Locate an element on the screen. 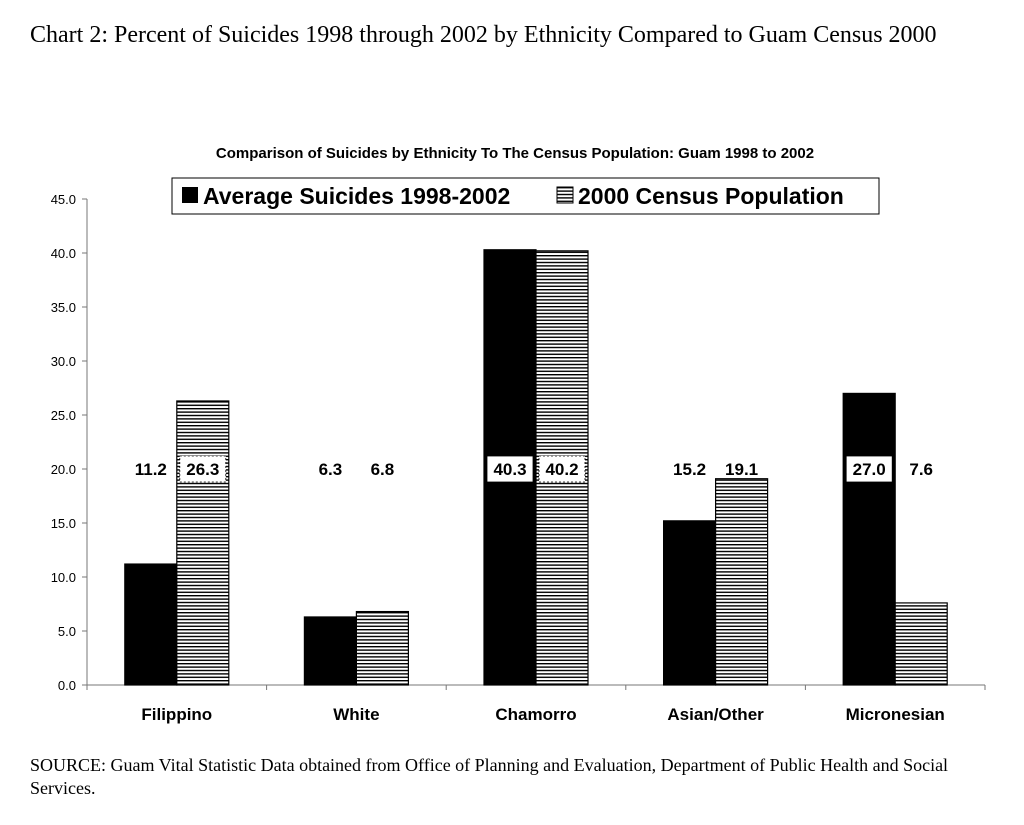  data-label: 40.3 is located at coordinates (509, 469).